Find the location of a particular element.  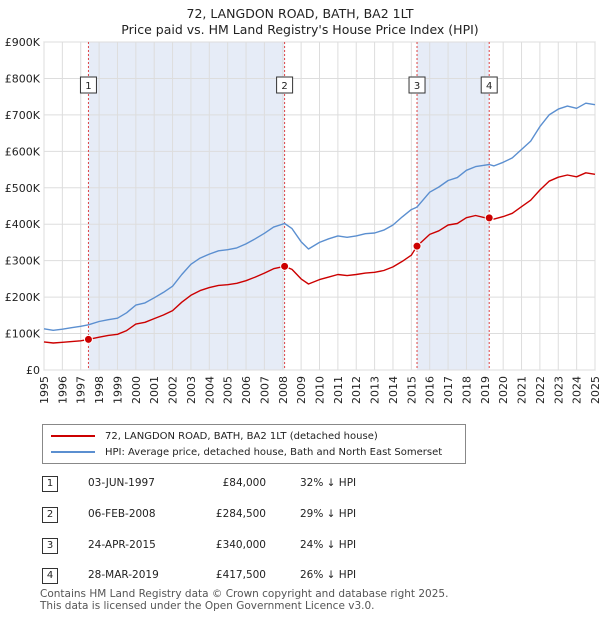

x-tick-label: 1995 is located at coordinates (44, 390).